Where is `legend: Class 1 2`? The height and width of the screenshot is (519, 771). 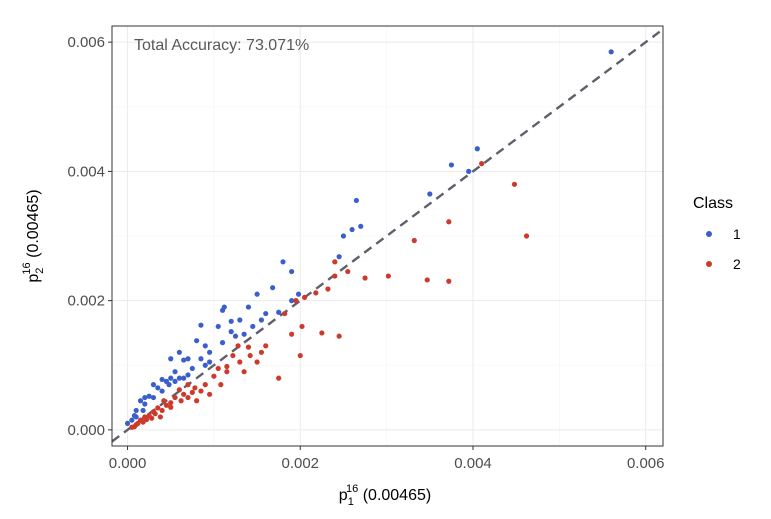 legend: Class 1 2 is located at coordinates (717, 233).